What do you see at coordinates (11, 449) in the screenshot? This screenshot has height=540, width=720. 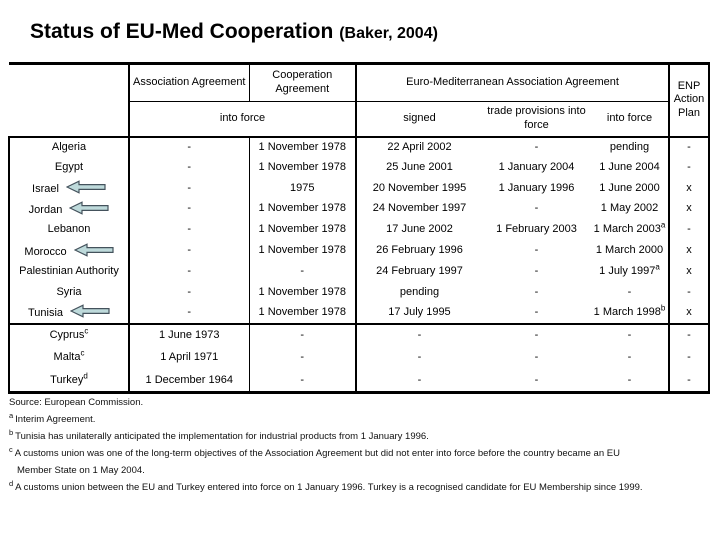 I see `footnote-c-marker: c` at bounding box center [11, 449].